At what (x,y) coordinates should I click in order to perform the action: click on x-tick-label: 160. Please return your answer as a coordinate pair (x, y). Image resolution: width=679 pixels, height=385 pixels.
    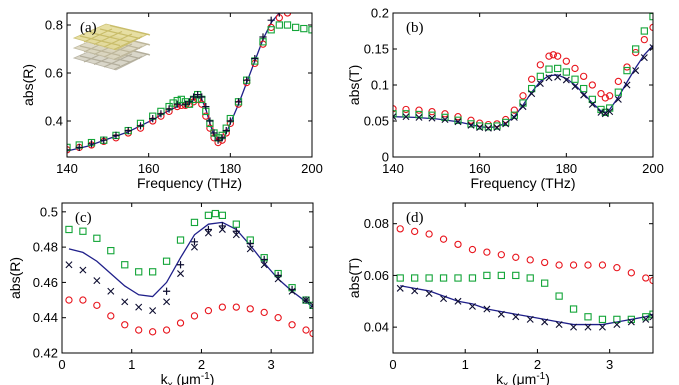
    Looking at the image, I should click on (480, 168).